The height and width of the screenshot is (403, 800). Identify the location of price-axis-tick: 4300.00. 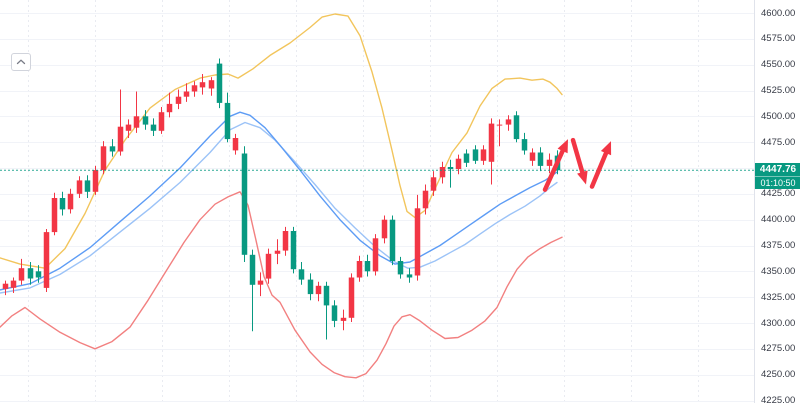
(778, 323).